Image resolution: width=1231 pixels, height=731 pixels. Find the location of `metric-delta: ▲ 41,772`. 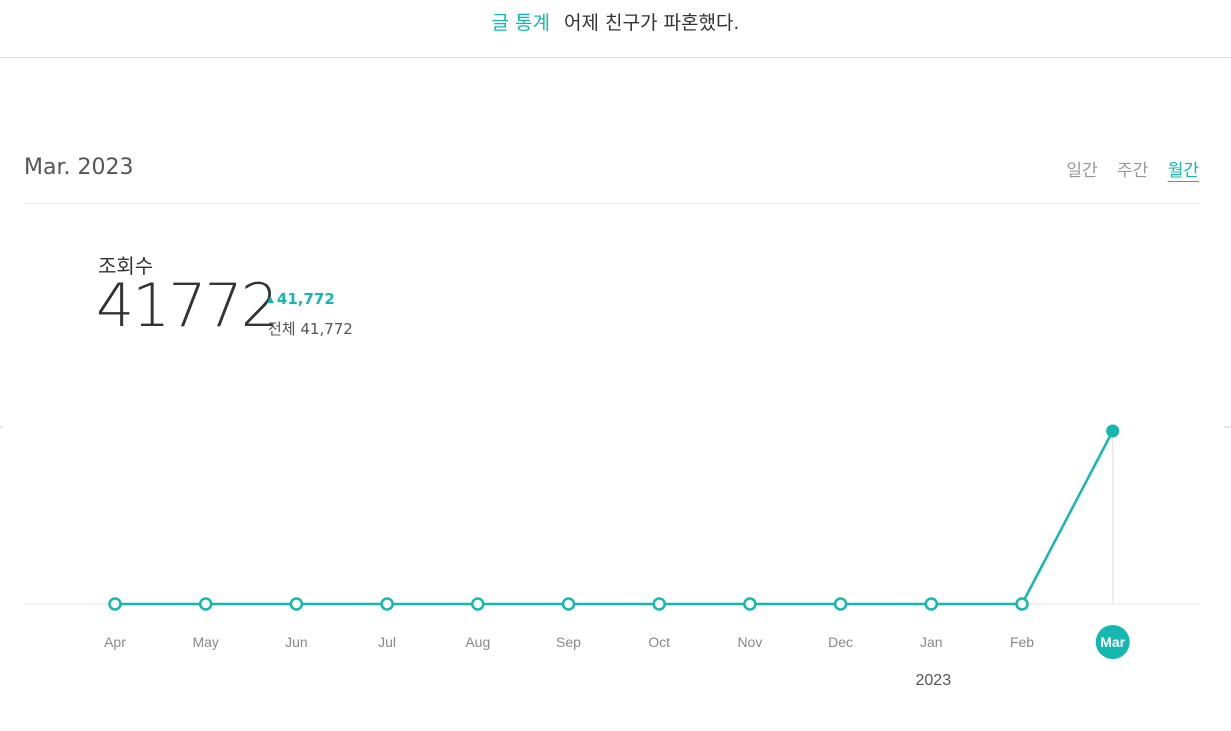

metric-delta: ▲ 41,772 is located at coordinates (301, 299).